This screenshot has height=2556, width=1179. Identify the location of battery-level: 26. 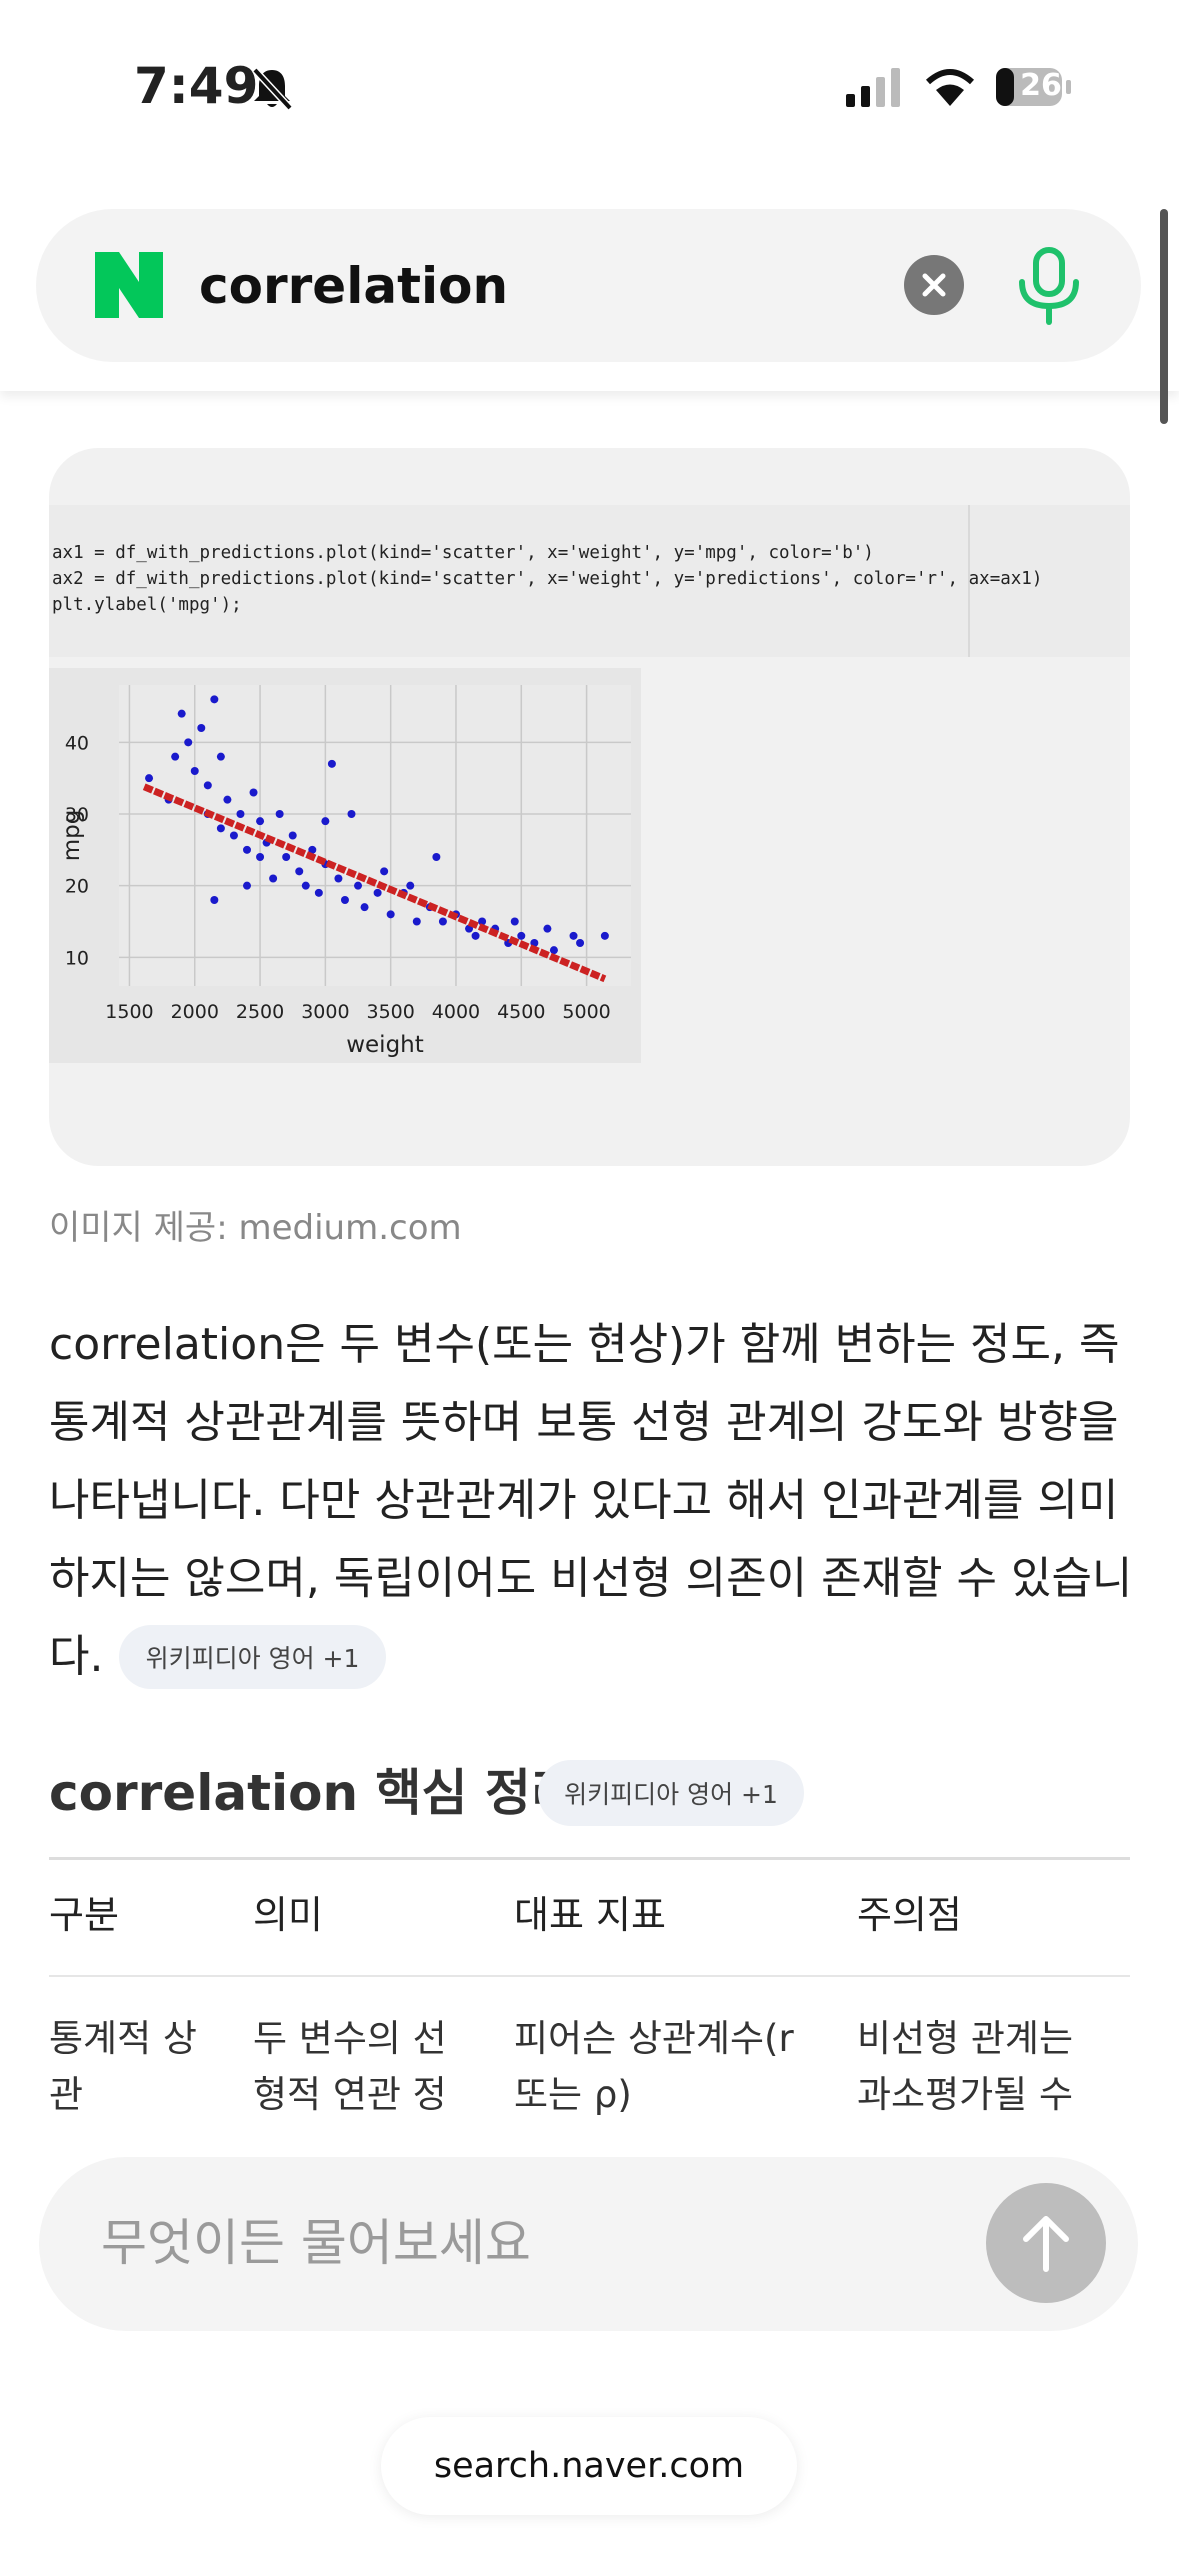
(1041, 85).